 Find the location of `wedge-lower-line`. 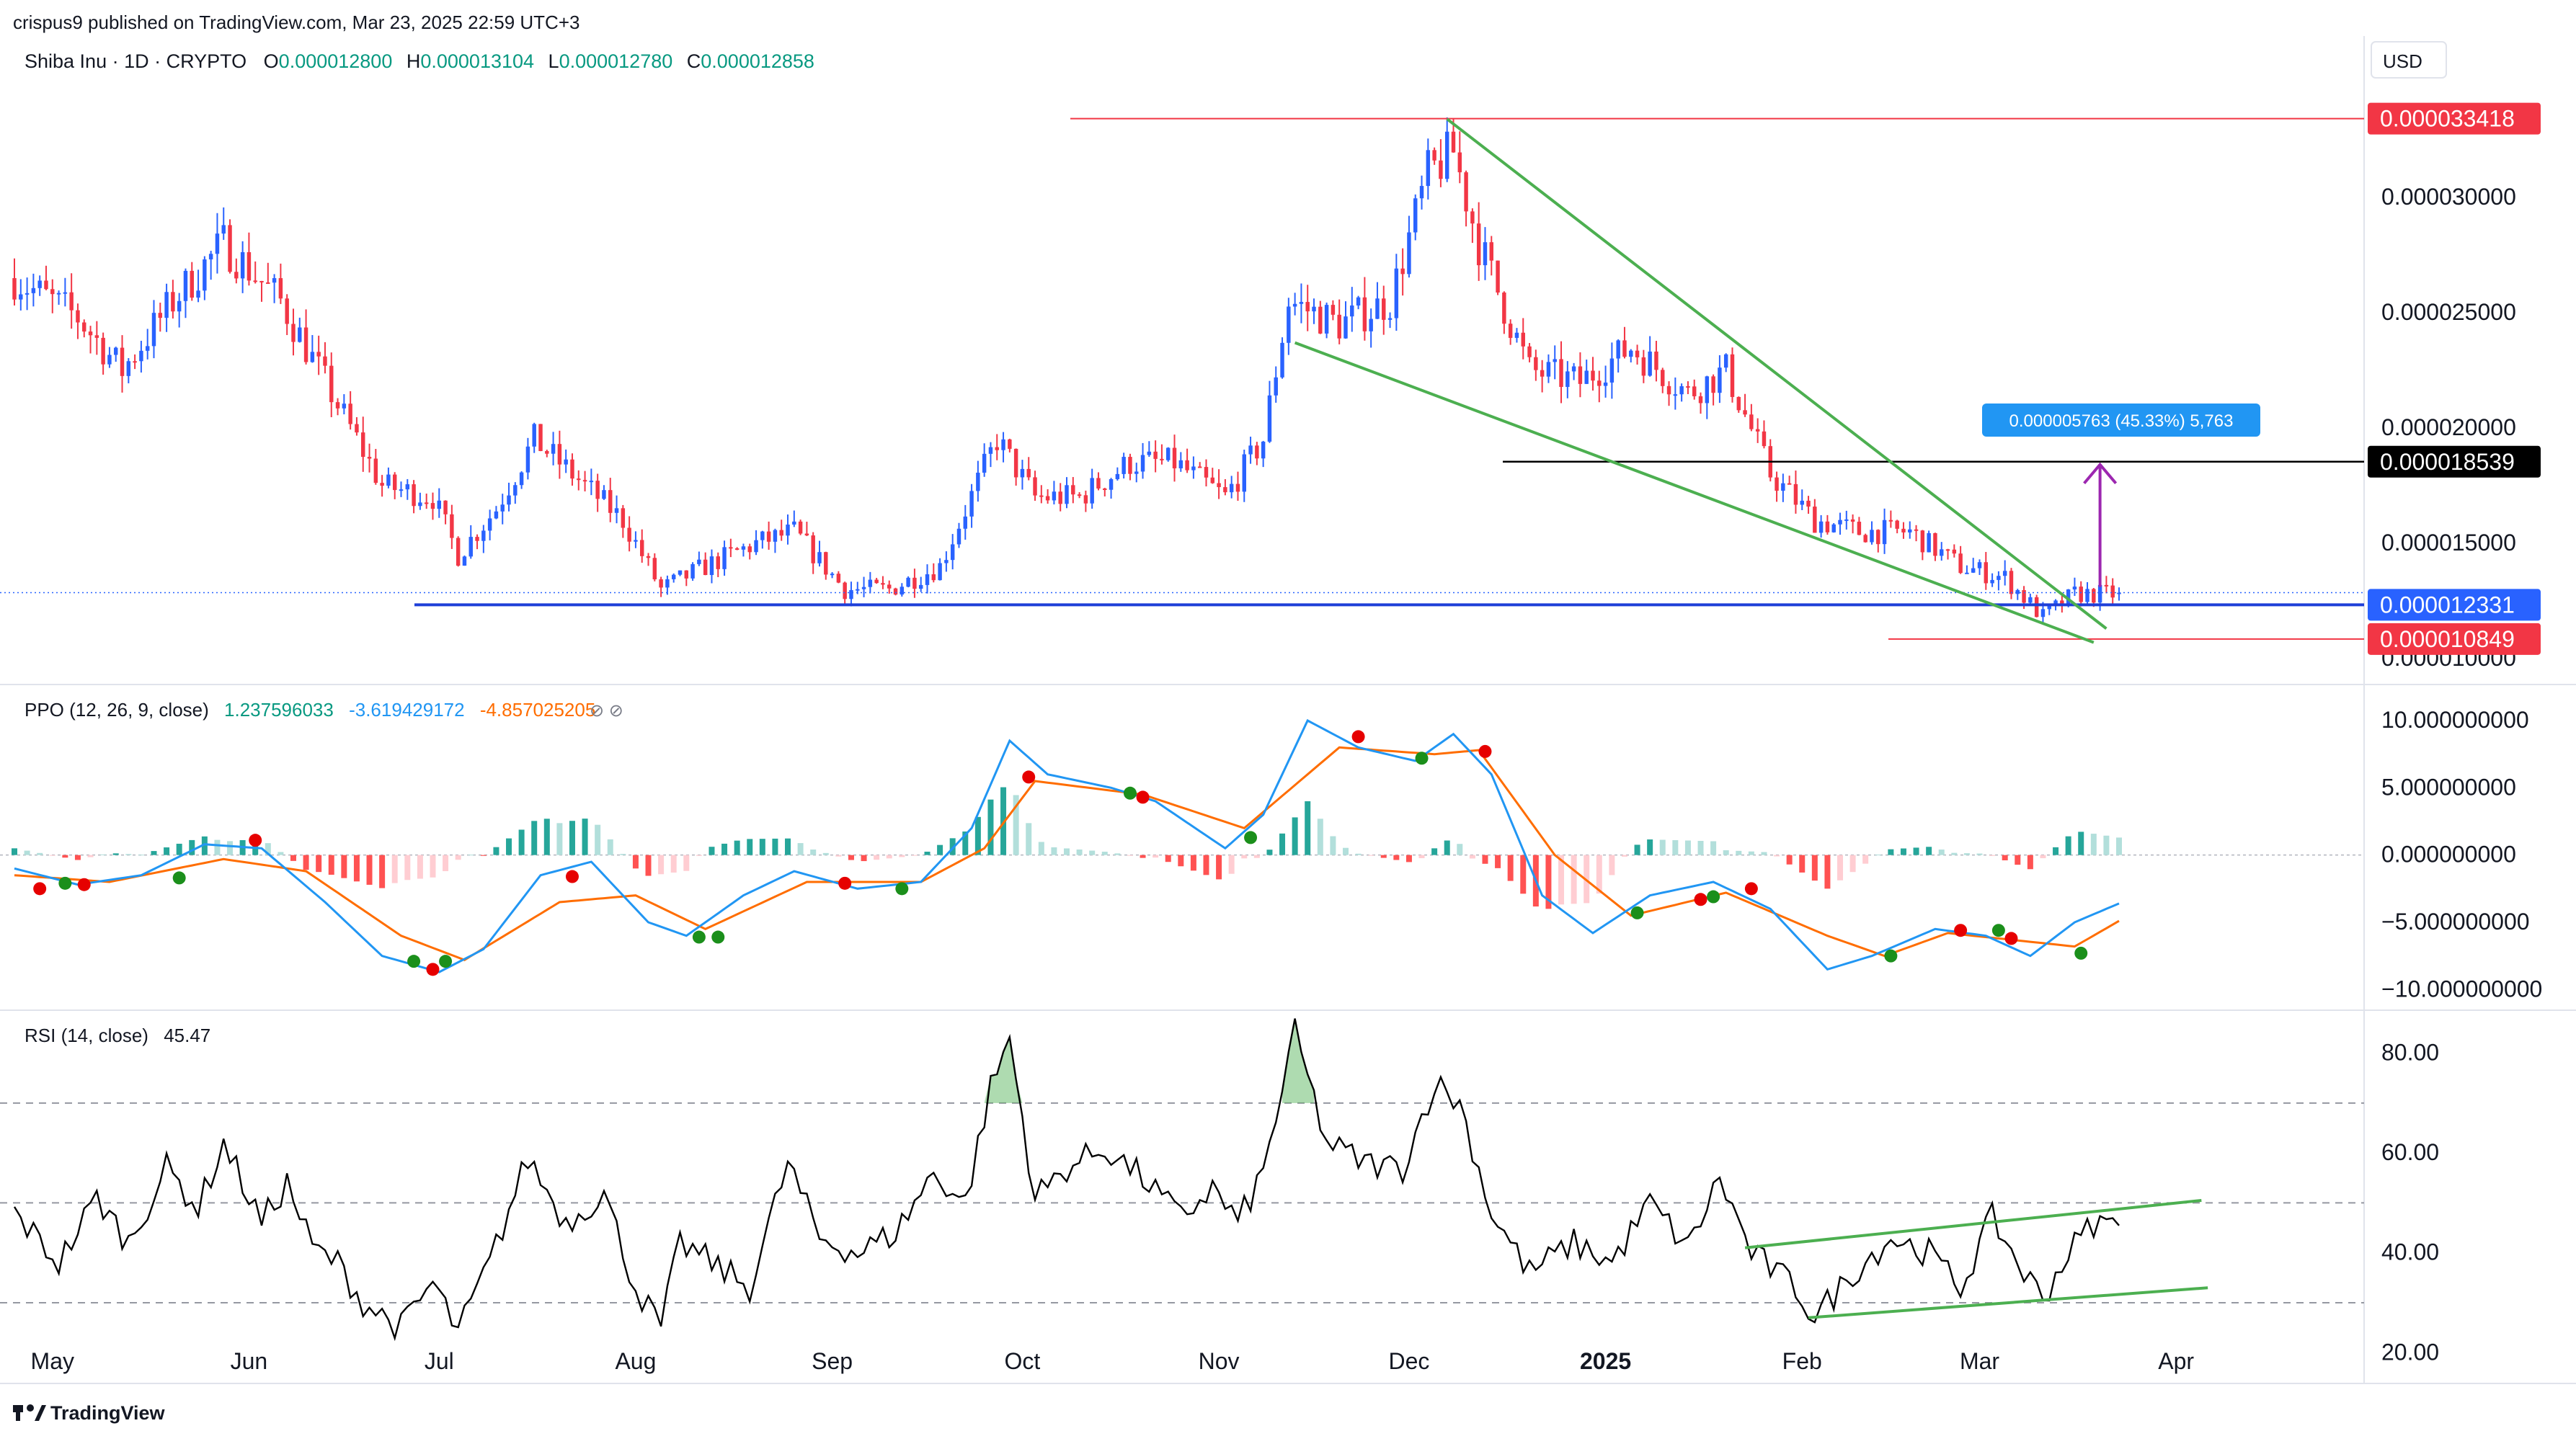

wedge-lower-line is located at coordinates (1694, 493).